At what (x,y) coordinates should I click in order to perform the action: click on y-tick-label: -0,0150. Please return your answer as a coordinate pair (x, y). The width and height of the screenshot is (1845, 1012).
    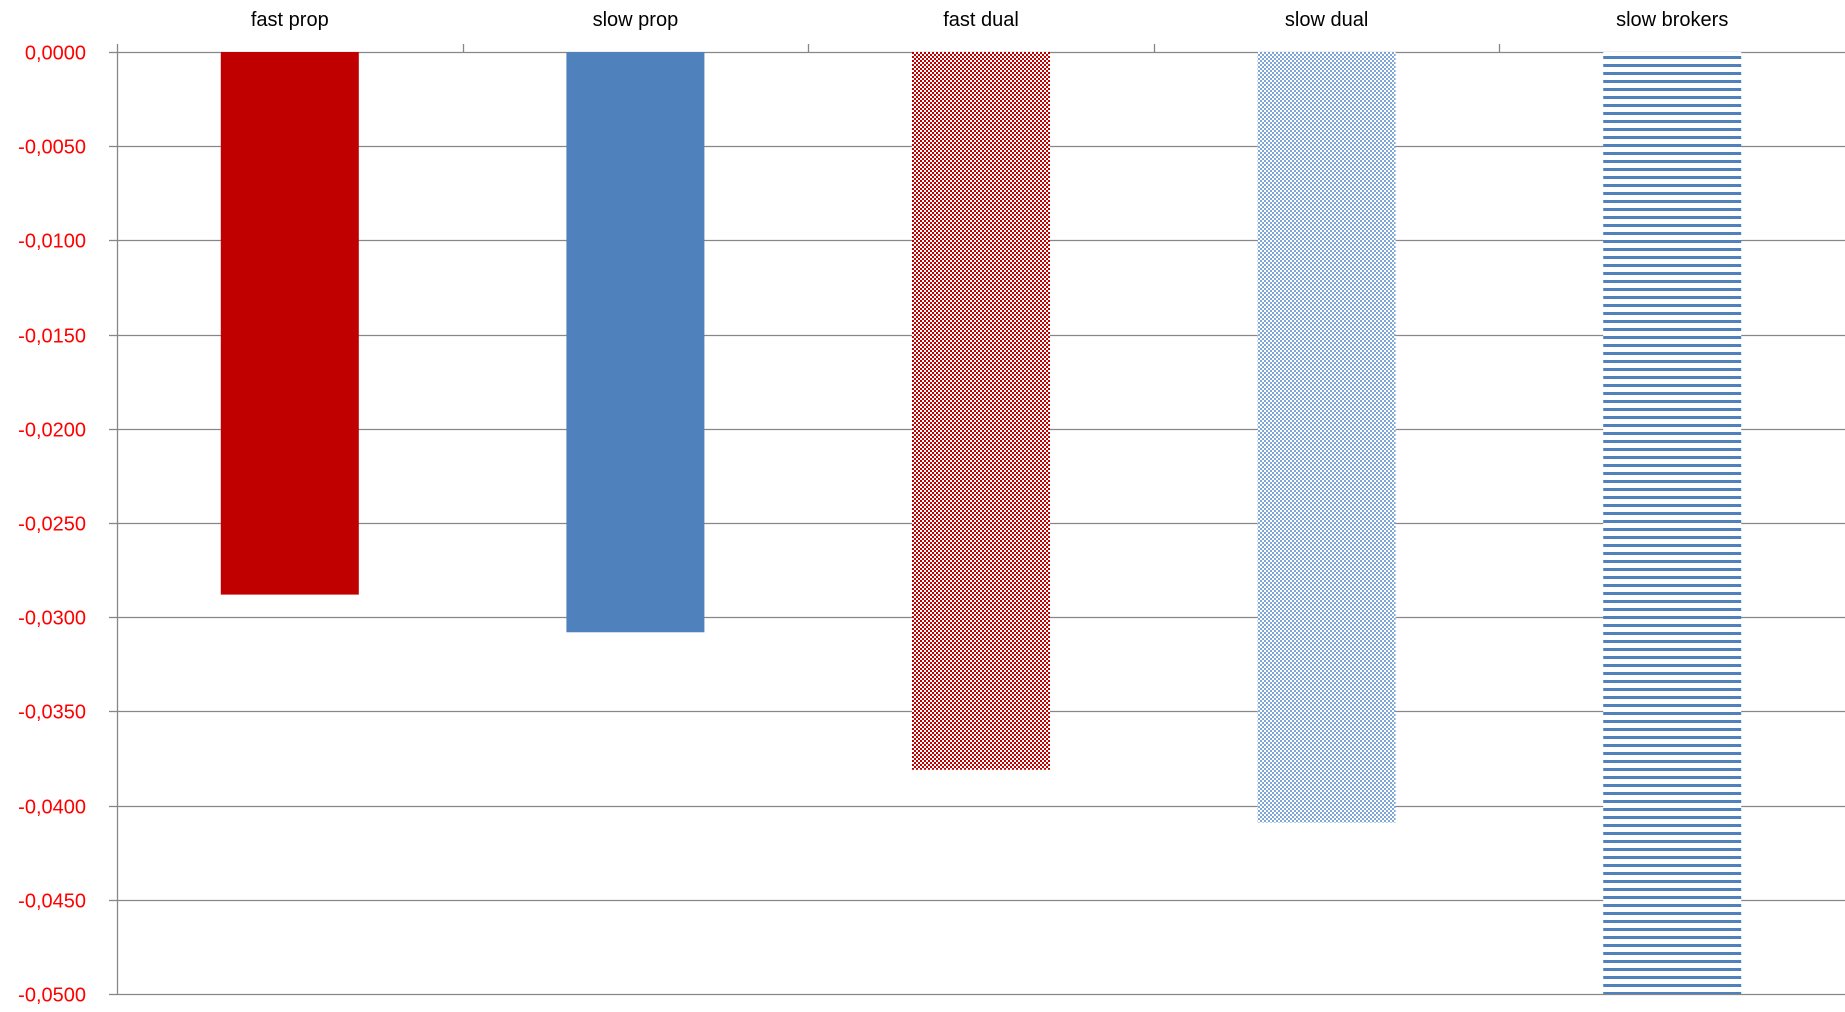
    Looking at the image, I should click on (52, 337).